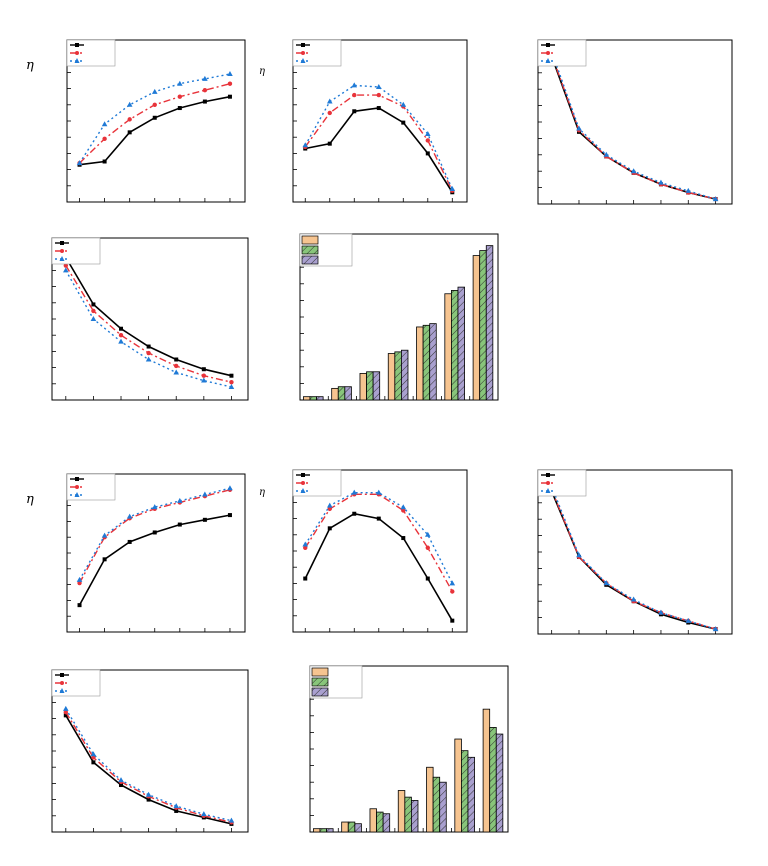 Image resolution: width=768 pixels, height=866 pixels. Describe the element at coordinates (458, 785) in the screenshot. I see `bar-s1-c6` at that location.